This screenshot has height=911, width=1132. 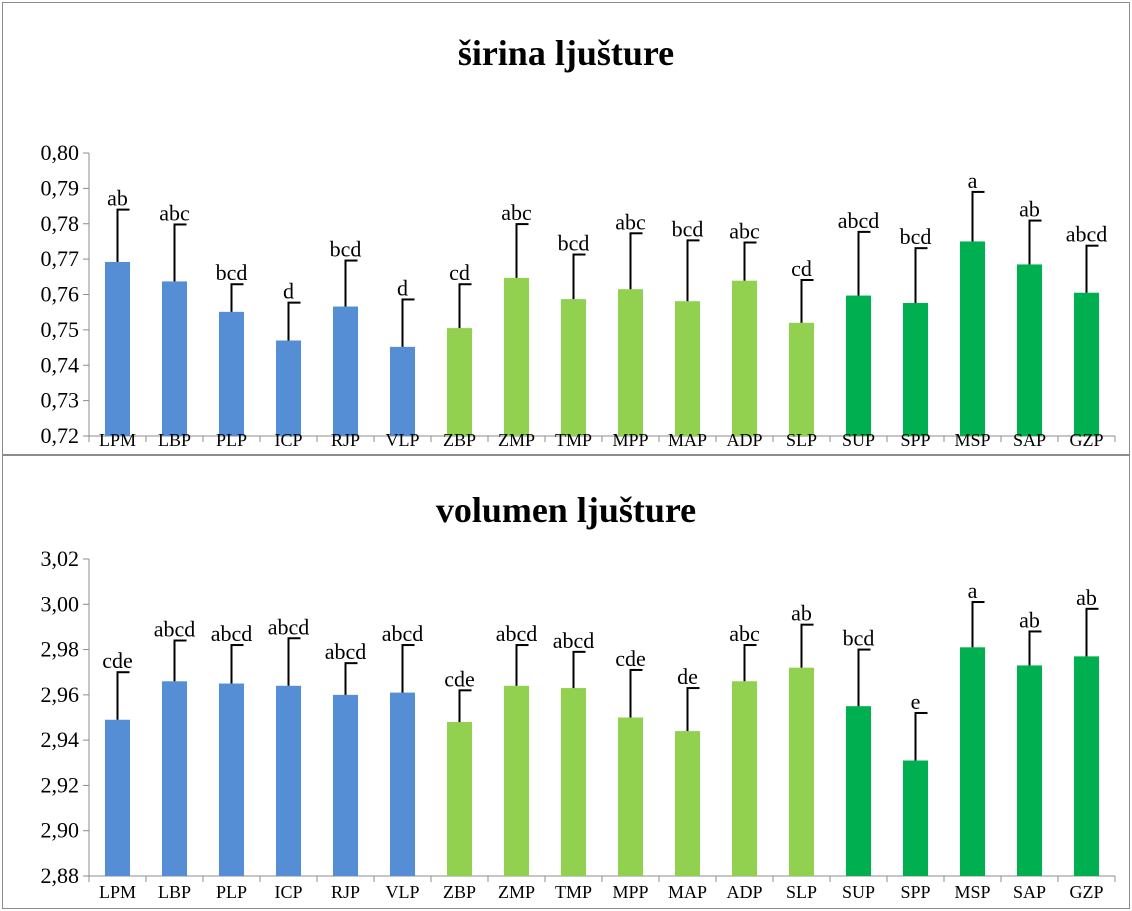 What do you see at coordinates (858, 791) in the screenshot?
I see `bar-sup` at bounding box center [858, 791].